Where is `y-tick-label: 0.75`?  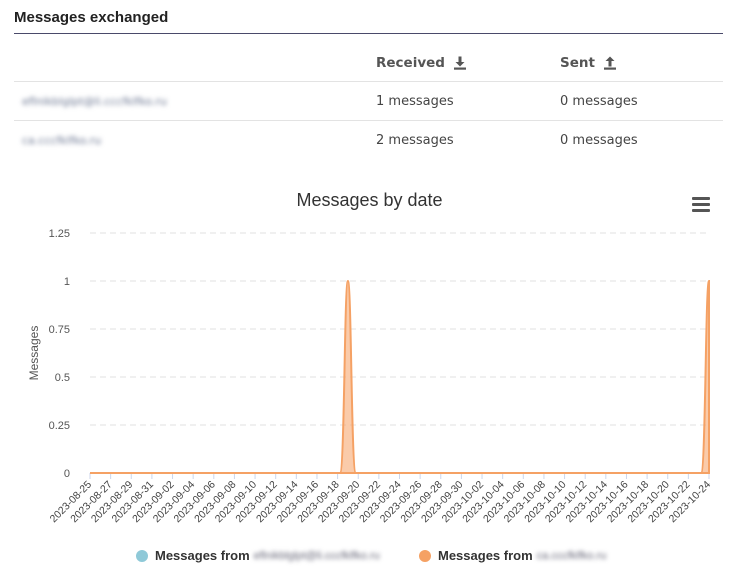 y-tick-label: 0.75 is located at coordinates (59, 330).